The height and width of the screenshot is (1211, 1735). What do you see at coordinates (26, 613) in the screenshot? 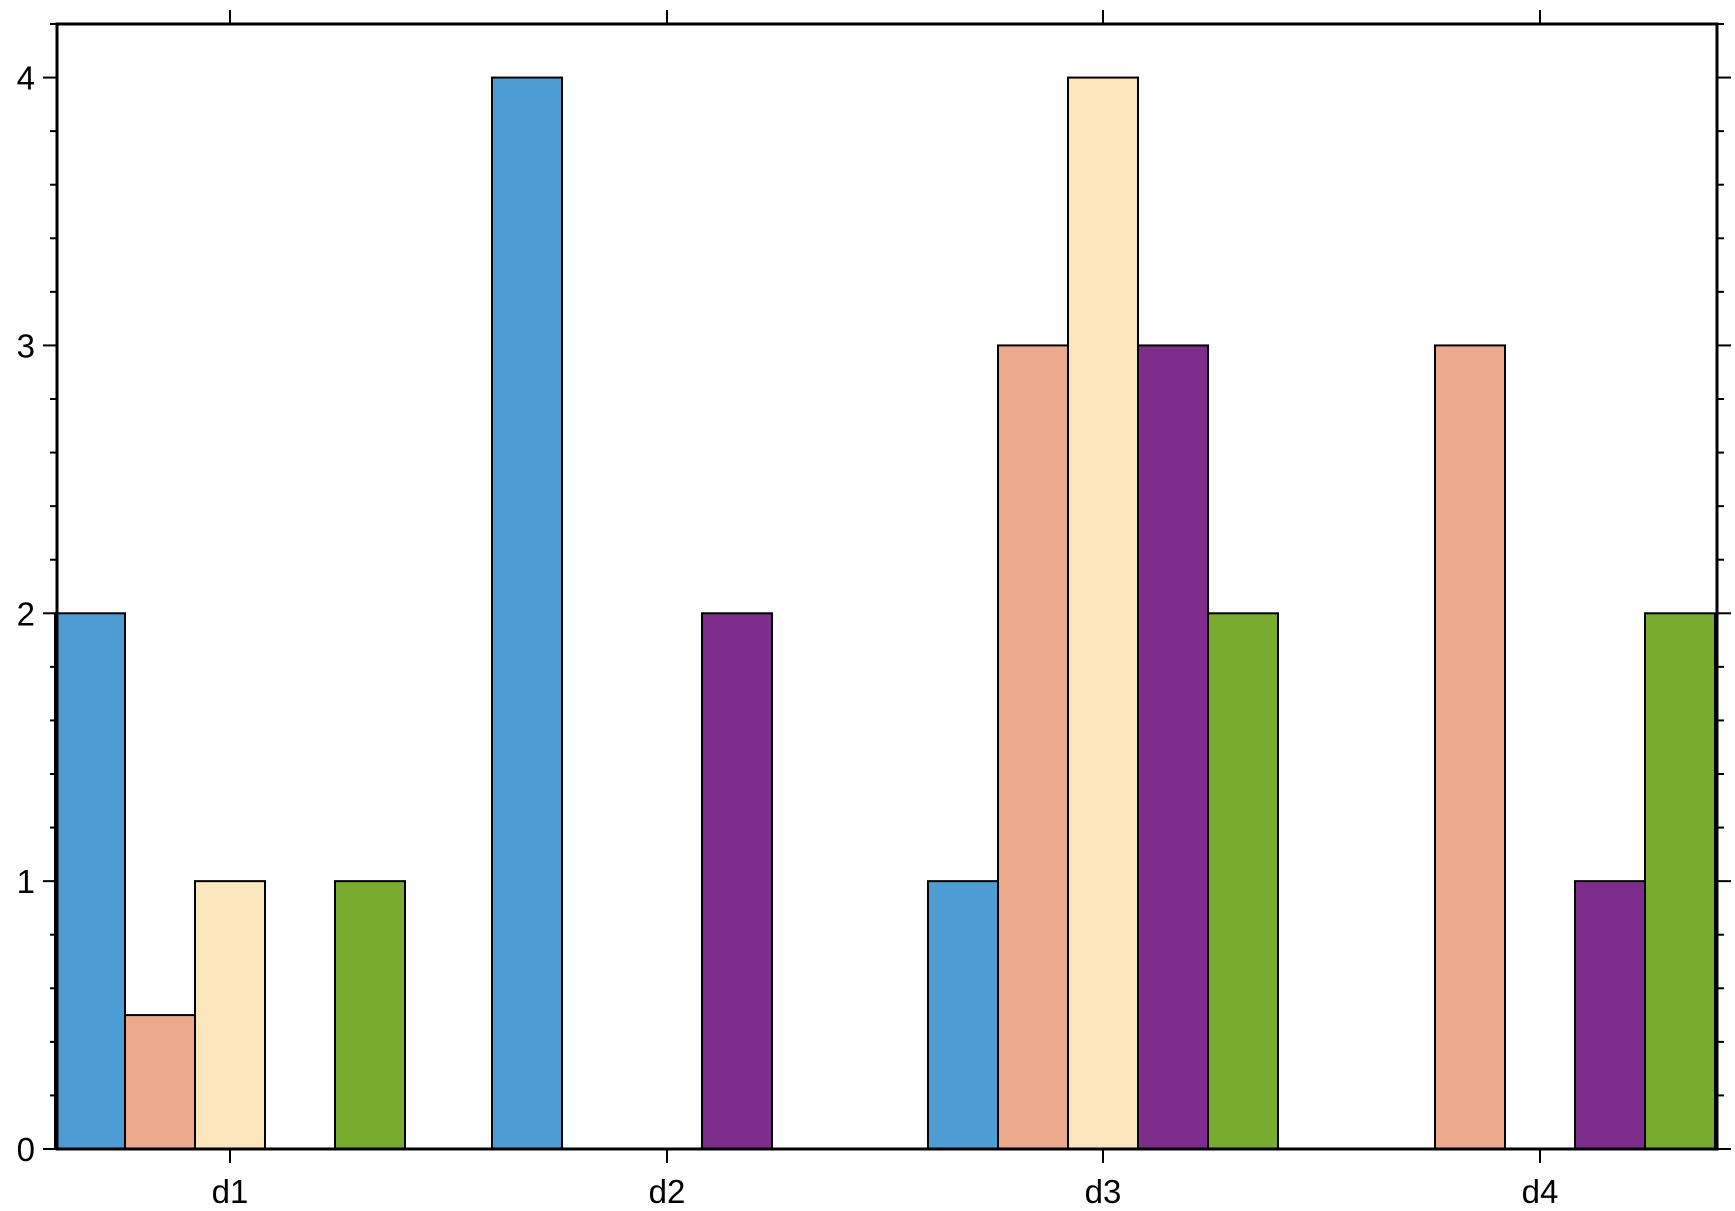
I see `y-tick-label: 2` at bounding box center [26, 613].